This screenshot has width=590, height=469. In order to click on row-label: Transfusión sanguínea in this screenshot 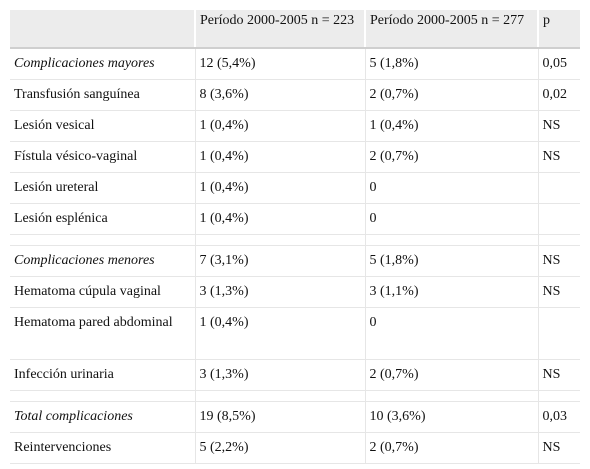, I will do `click(102, 95)`.